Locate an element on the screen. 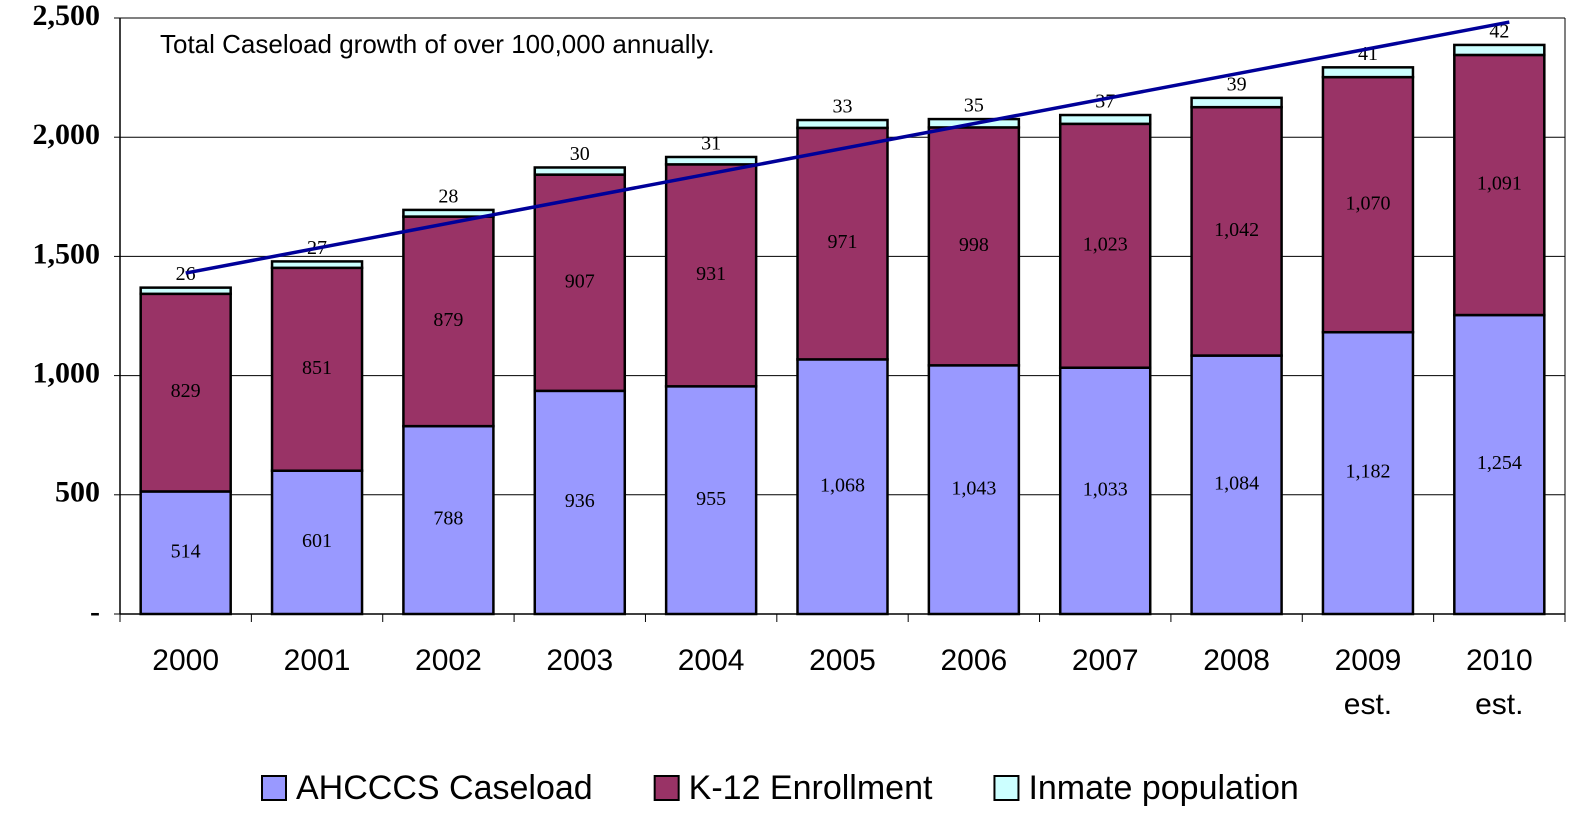  data-label: 1,068 is located at coordinates (842, 485).